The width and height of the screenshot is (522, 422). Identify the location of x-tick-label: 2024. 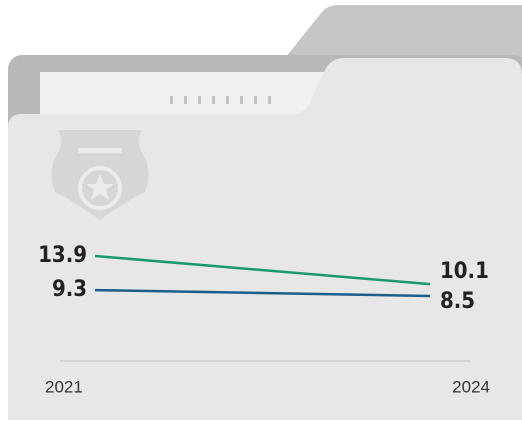
(471, 386).